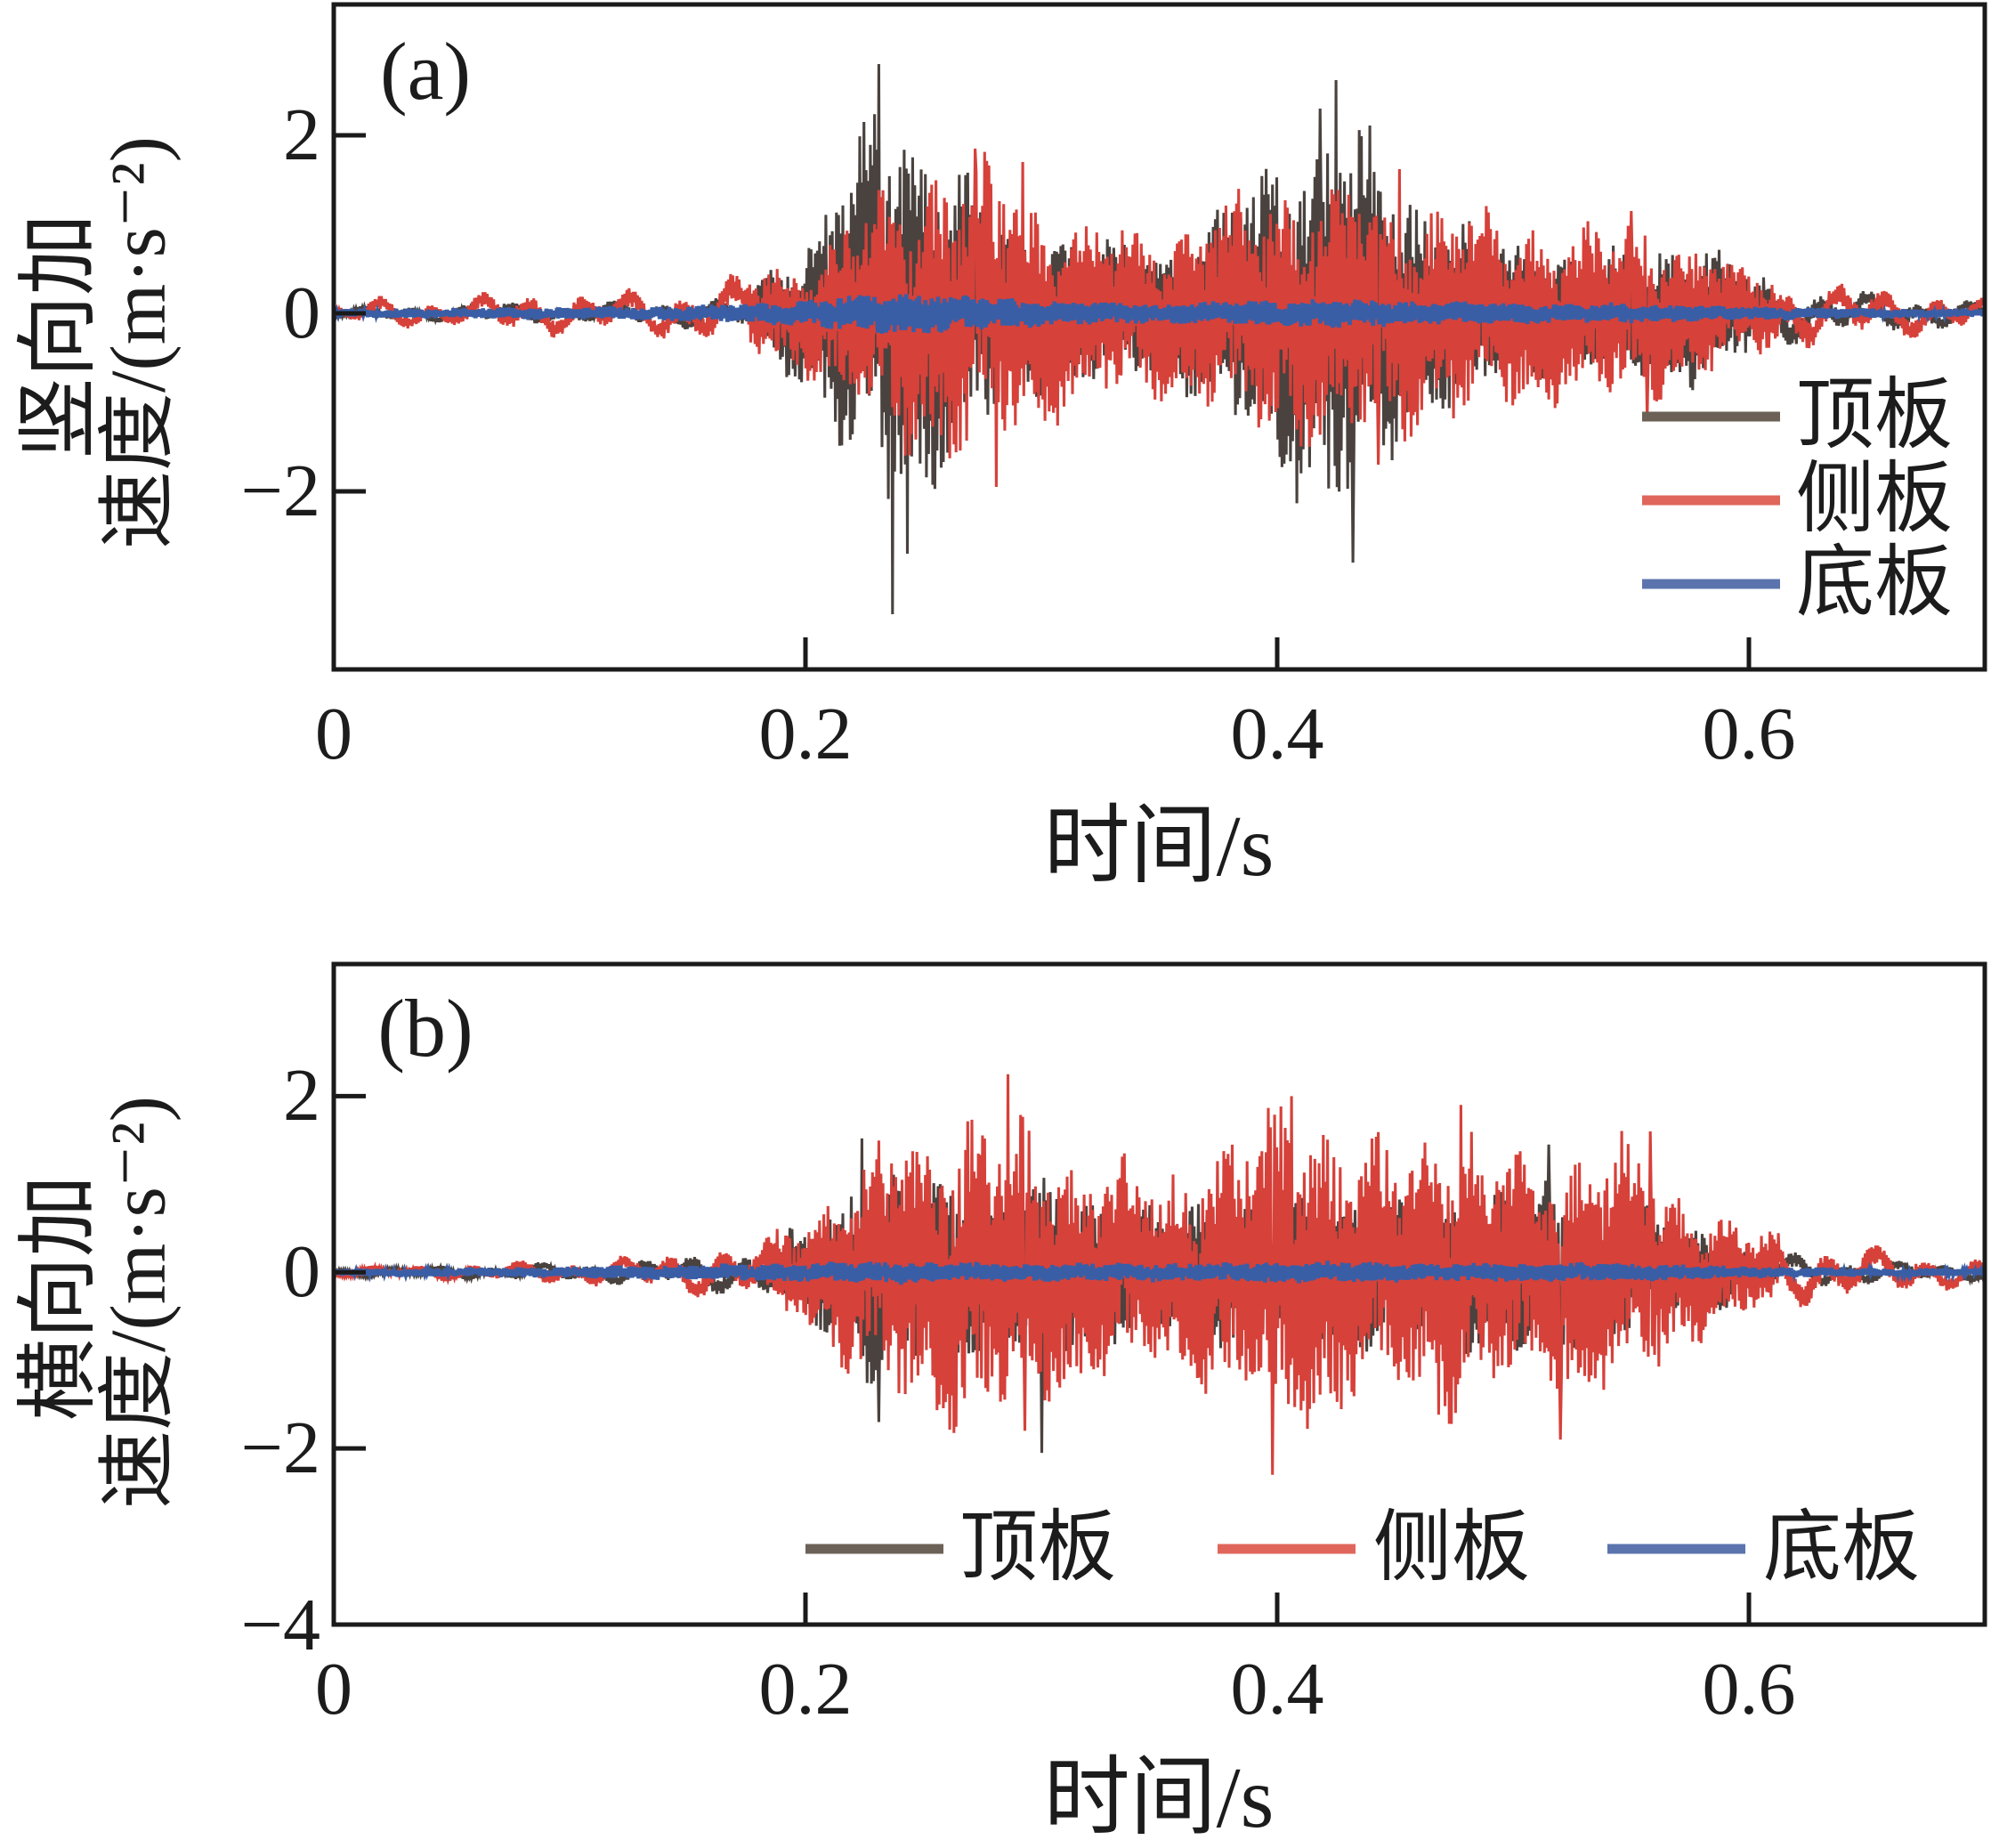 The width and height of the screenshot is (1991, 1848). I want to click on panel-a-ytick-neg2: −2, so click(280, 491).